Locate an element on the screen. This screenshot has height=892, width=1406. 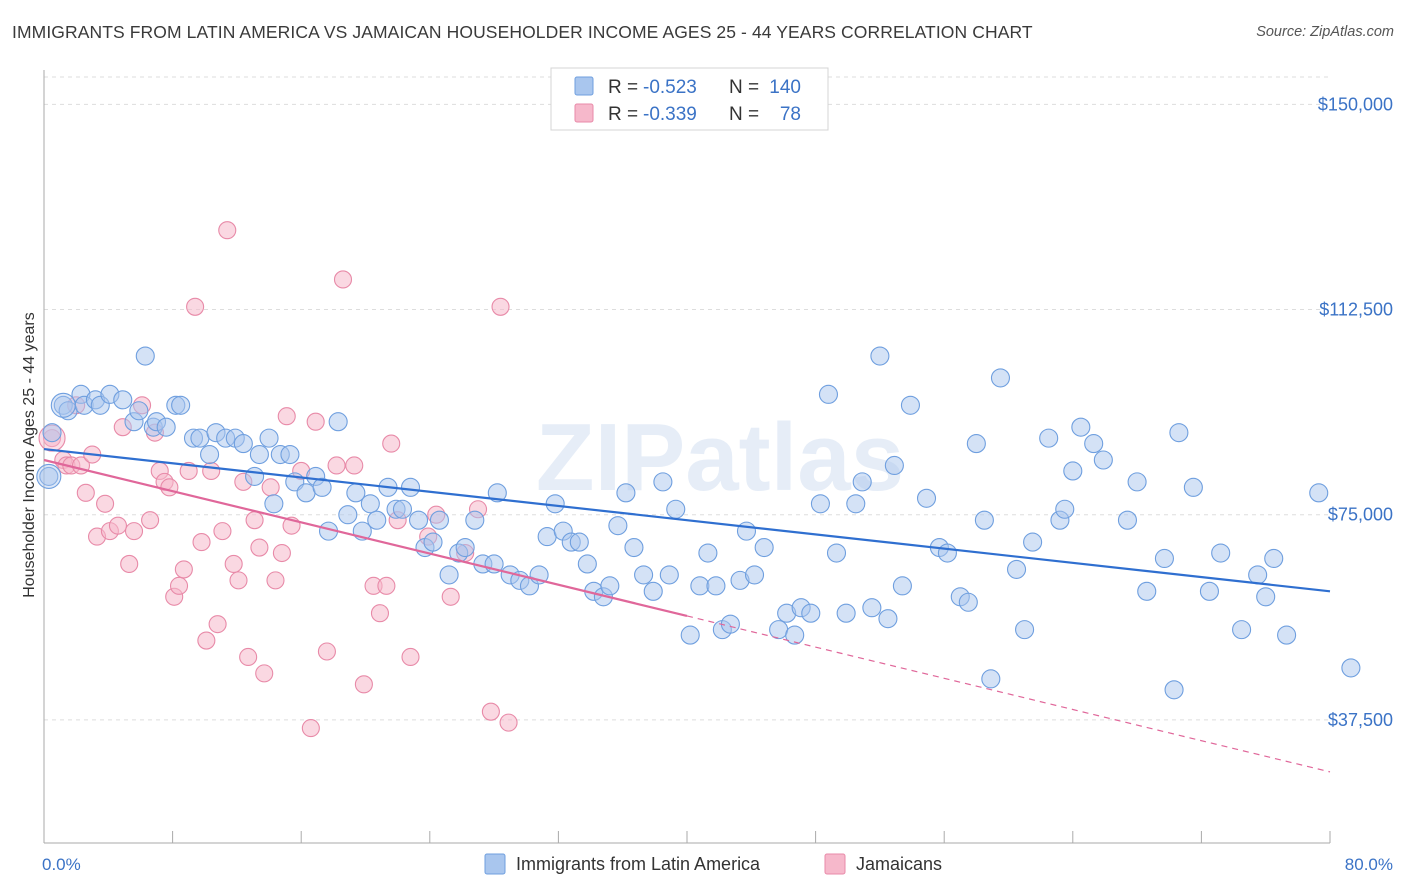
bottom-legend-label-latin-america: Immigrants from Latin America is located at coordinates (638, 864).